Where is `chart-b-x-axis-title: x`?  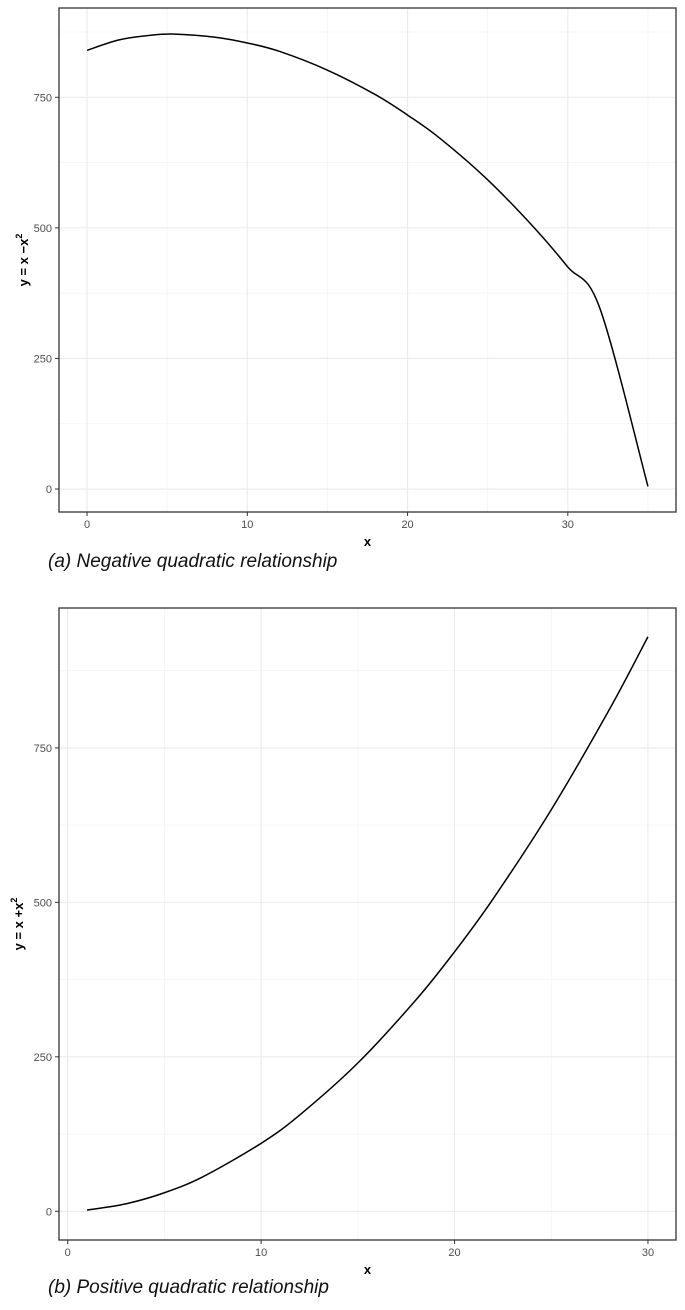 chart-b-x-axis-title: x is located at coordinates (368, 1269).